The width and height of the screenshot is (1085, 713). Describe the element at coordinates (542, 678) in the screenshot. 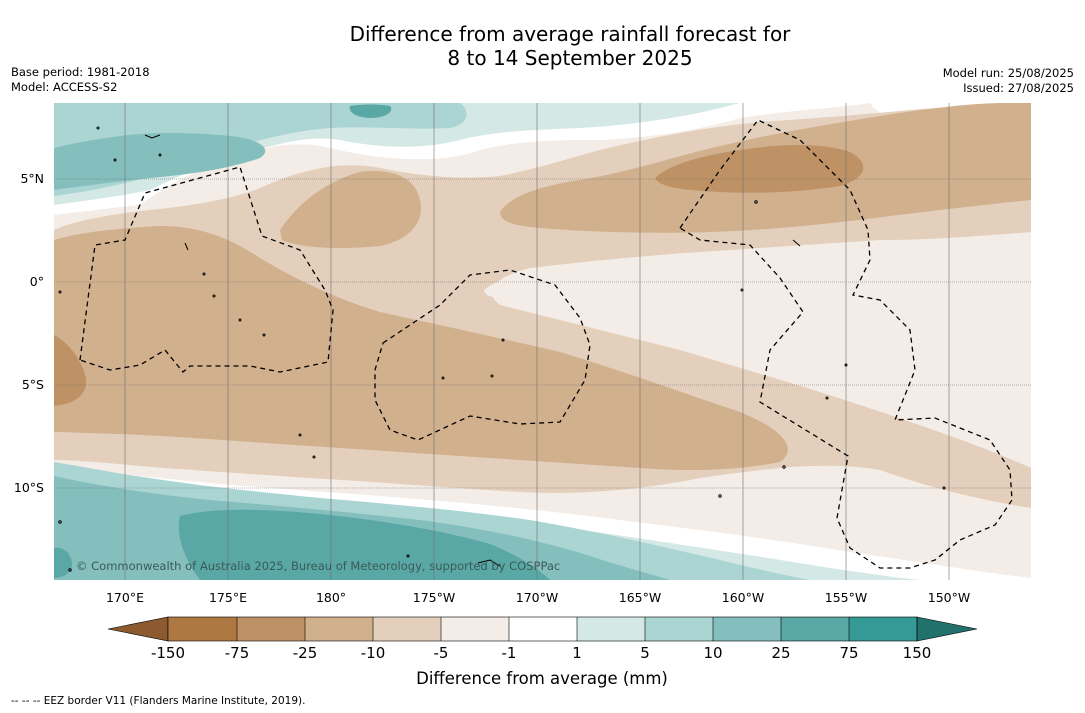

I see `colorbar-title: Difference from average (mm)` at that location.